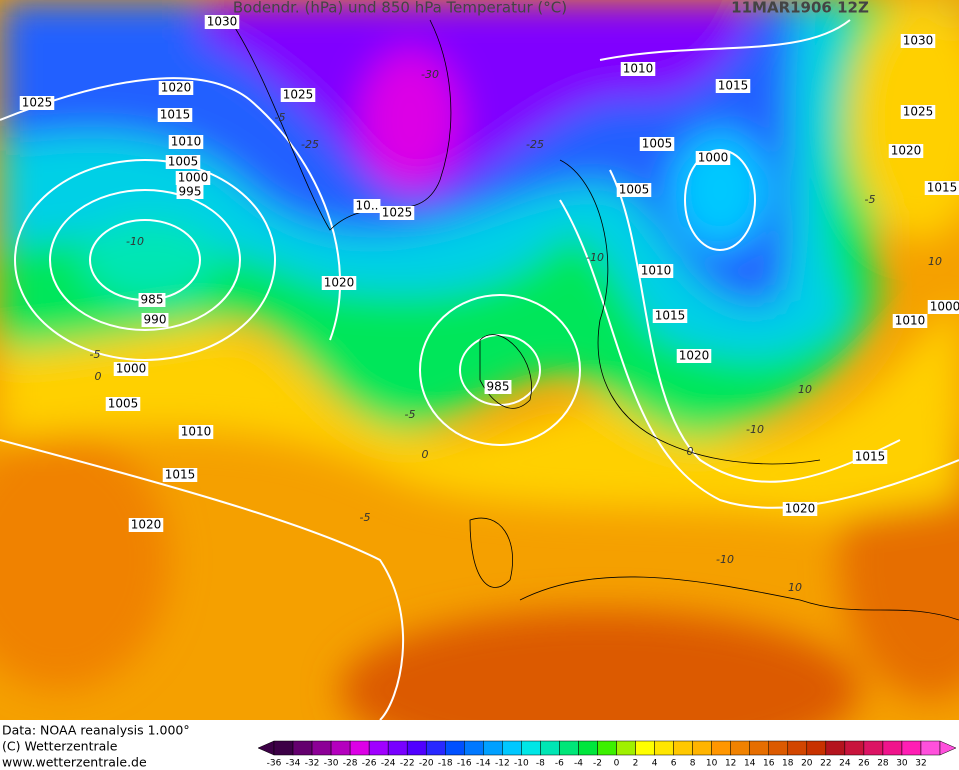 The width and height of the screenshot is (959, 770). I want to click on copyright: (C) Wetterzentrale, so click(60, 746).